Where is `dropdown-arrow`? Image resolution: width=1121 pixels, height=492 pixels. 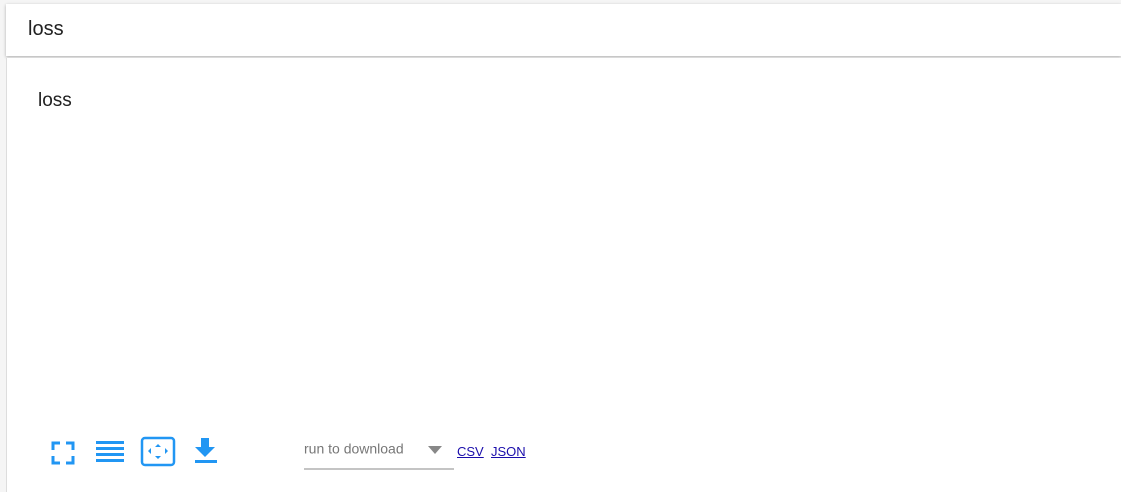 dropdown-arrow is located at coordinates (435, 450).